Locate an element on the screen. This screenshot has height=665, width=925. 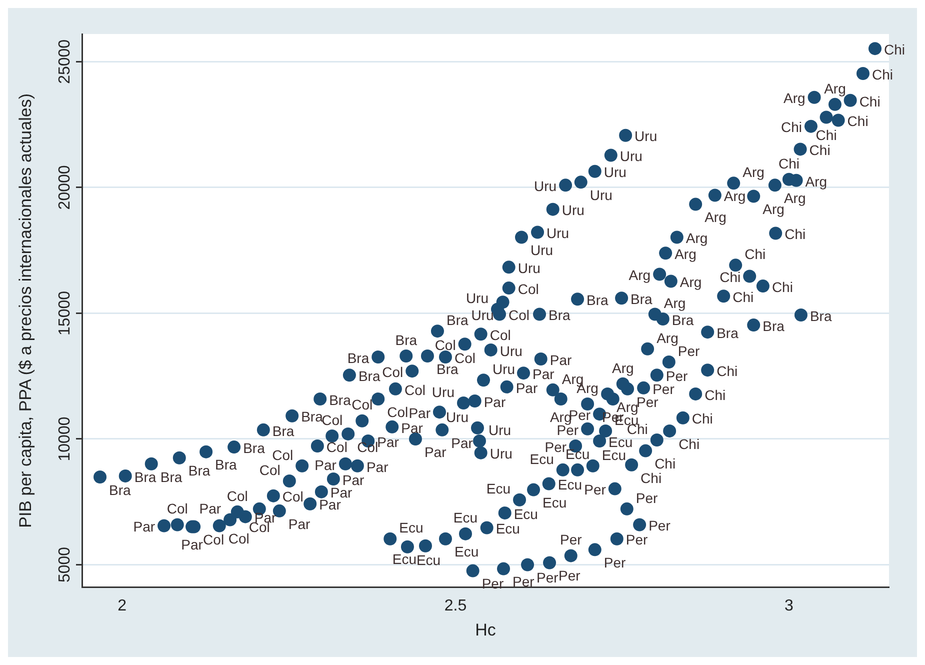
series-label: Bra is located at coordinates (145, 476).